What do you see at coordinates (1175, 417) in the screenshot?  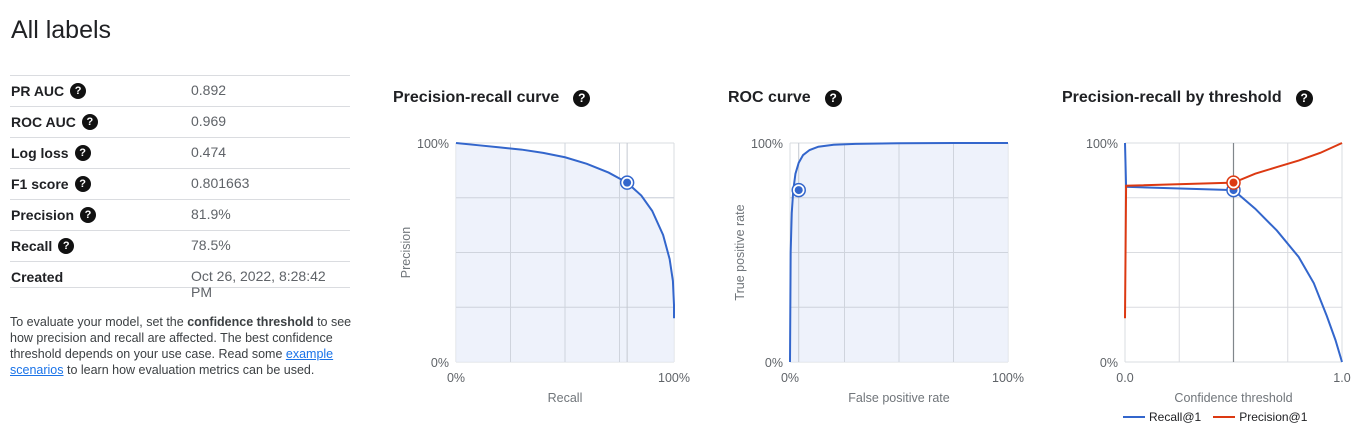 I see `legend-label-recall: Recall@1` at bounding box center [1175, 417].